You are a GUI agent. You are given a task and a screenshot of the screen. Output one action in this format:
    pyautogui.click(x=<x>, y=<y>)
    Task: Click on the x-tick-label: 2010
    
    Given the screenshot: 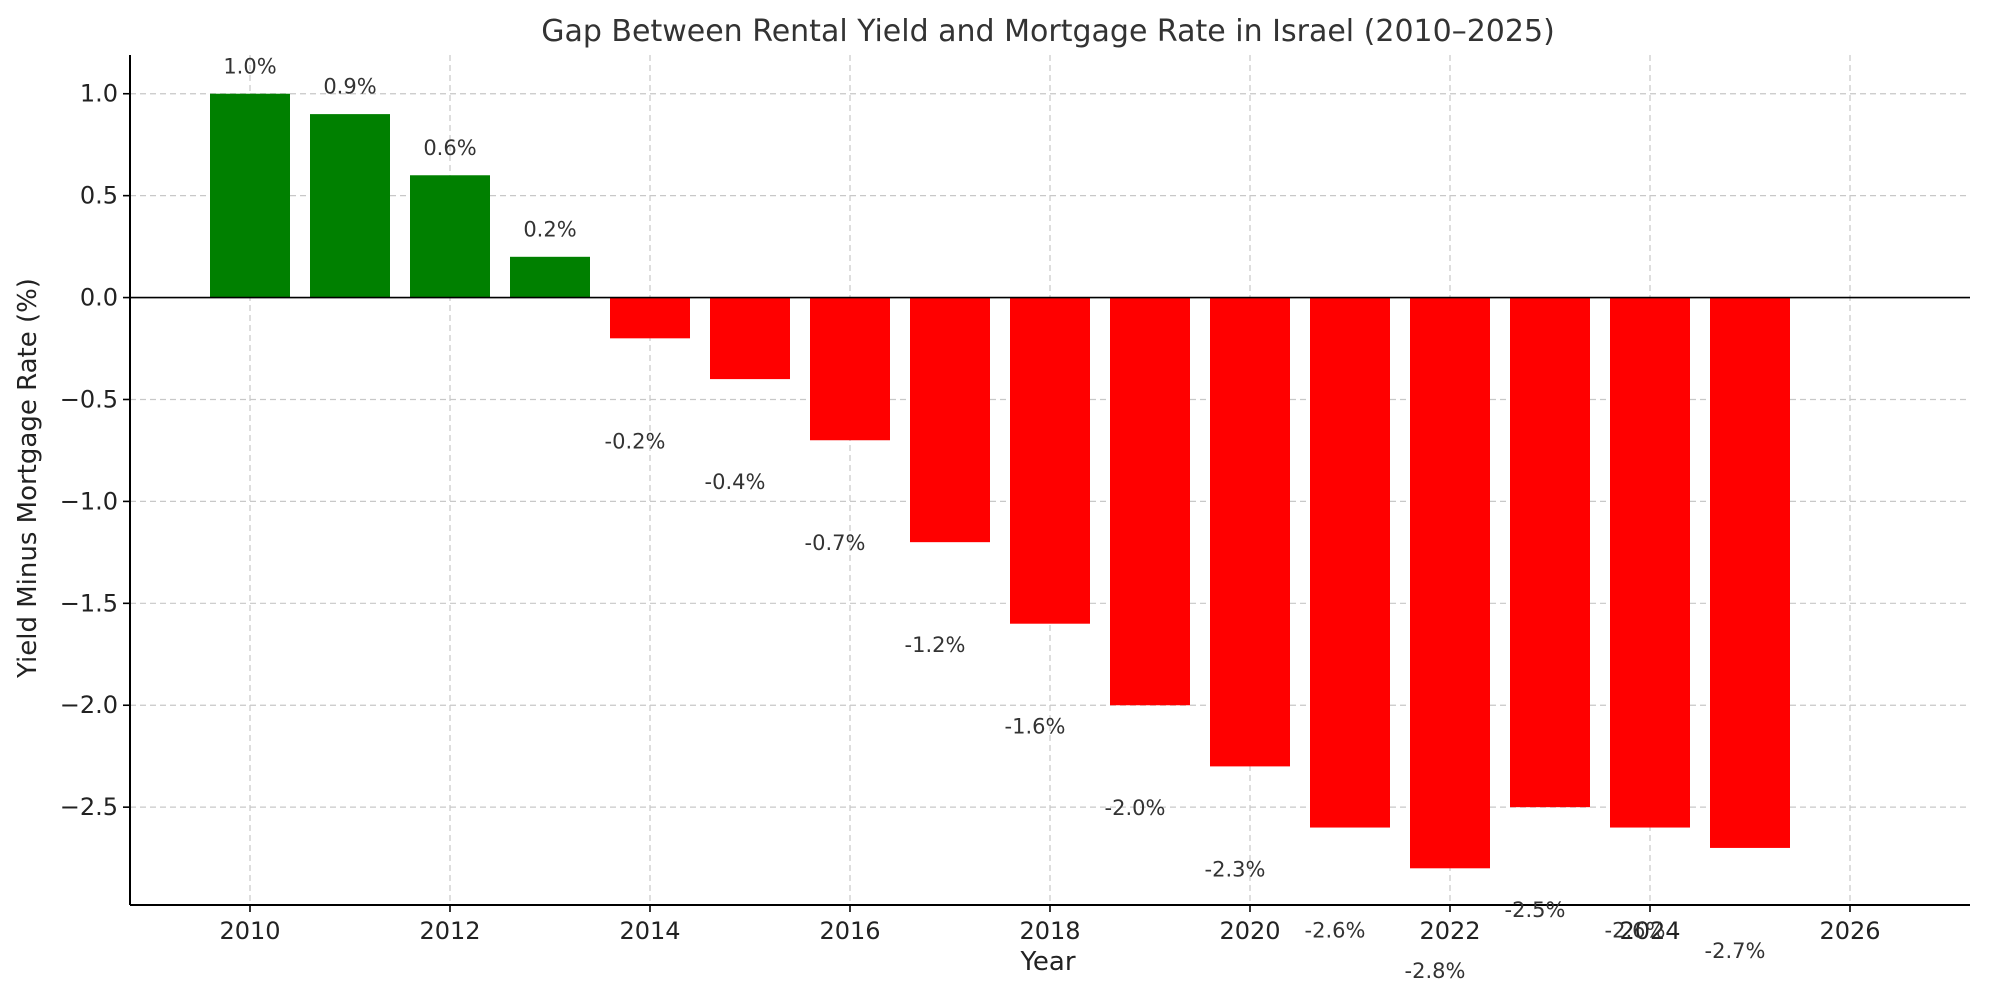 What is the action you would take?
    pyautogui.click(x=249, y=931)
    